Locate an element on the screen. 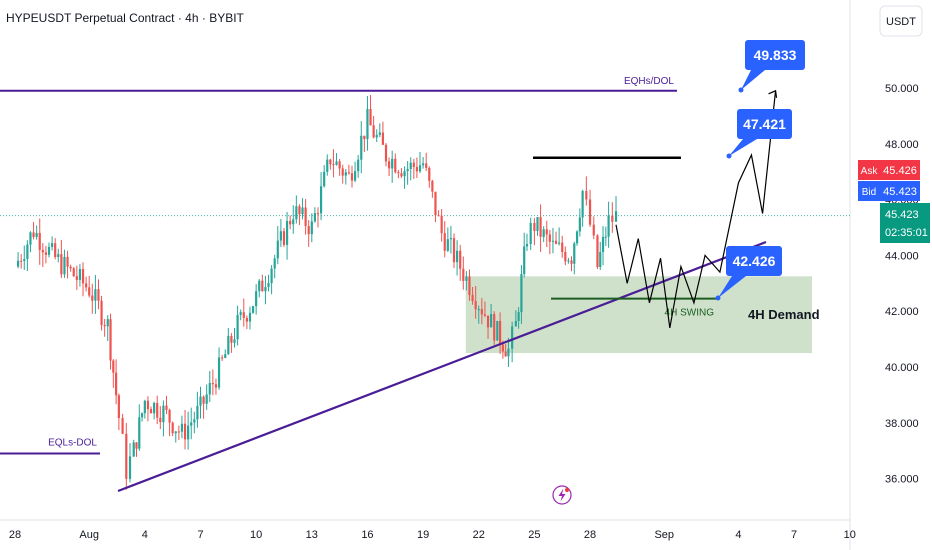 This screenshot has height=550, width=932. currency-button: USDT is located at coordinates (901, 21).